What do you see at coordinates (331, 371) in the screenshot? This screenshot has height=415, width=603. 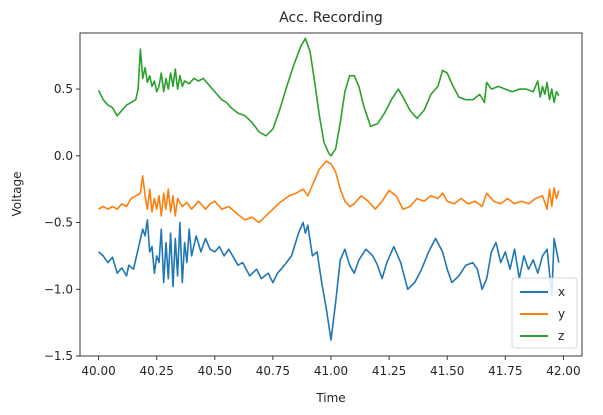 I see `x-tick-label: 41.00` at bounding box center [331, 371].